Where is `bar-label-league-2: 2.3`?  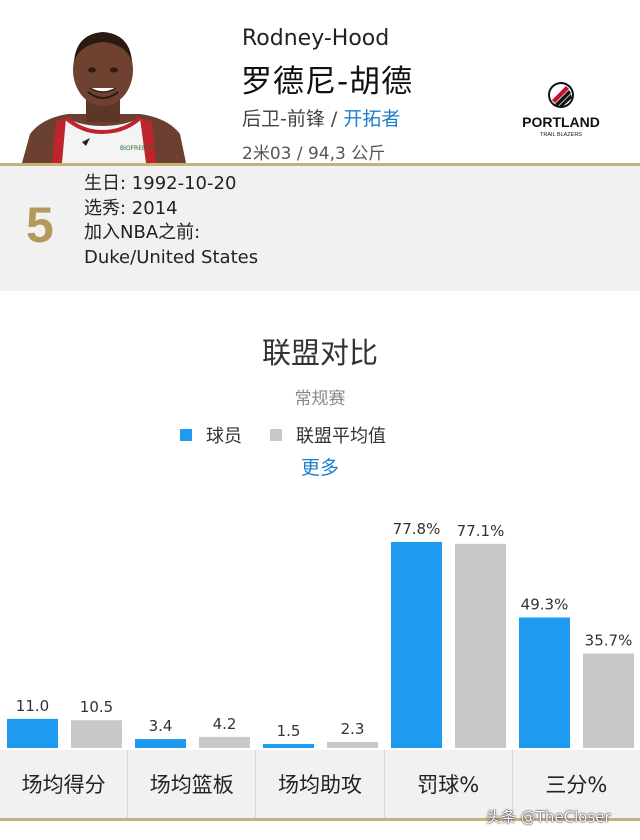
bar-label-league-2: 2.3 is located at coordinates (353, 729).